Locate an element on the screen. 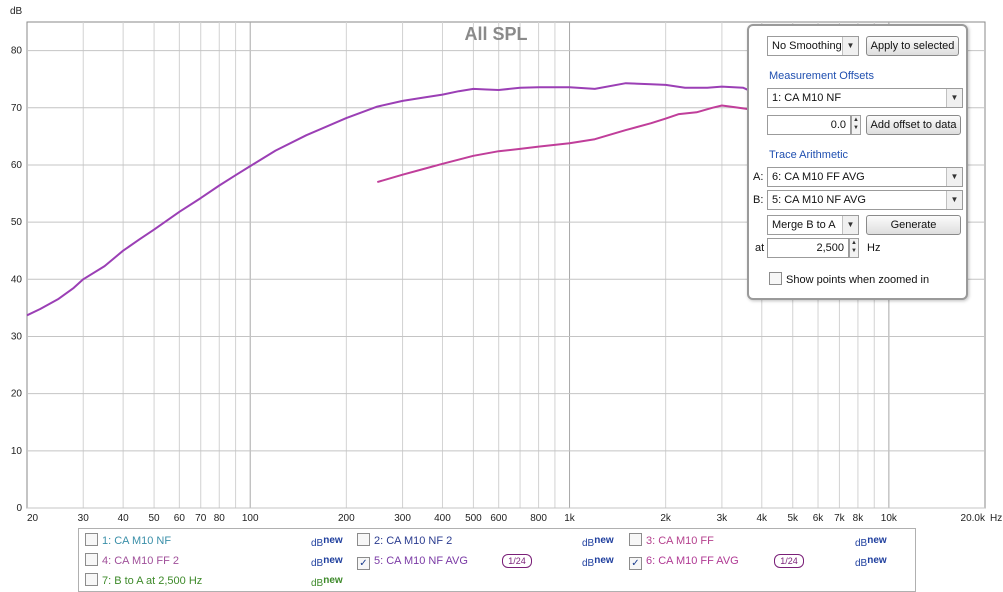 This screenshot has width=1003, height=592. y-tick-label: 80 is located at coordinates (17, 51).